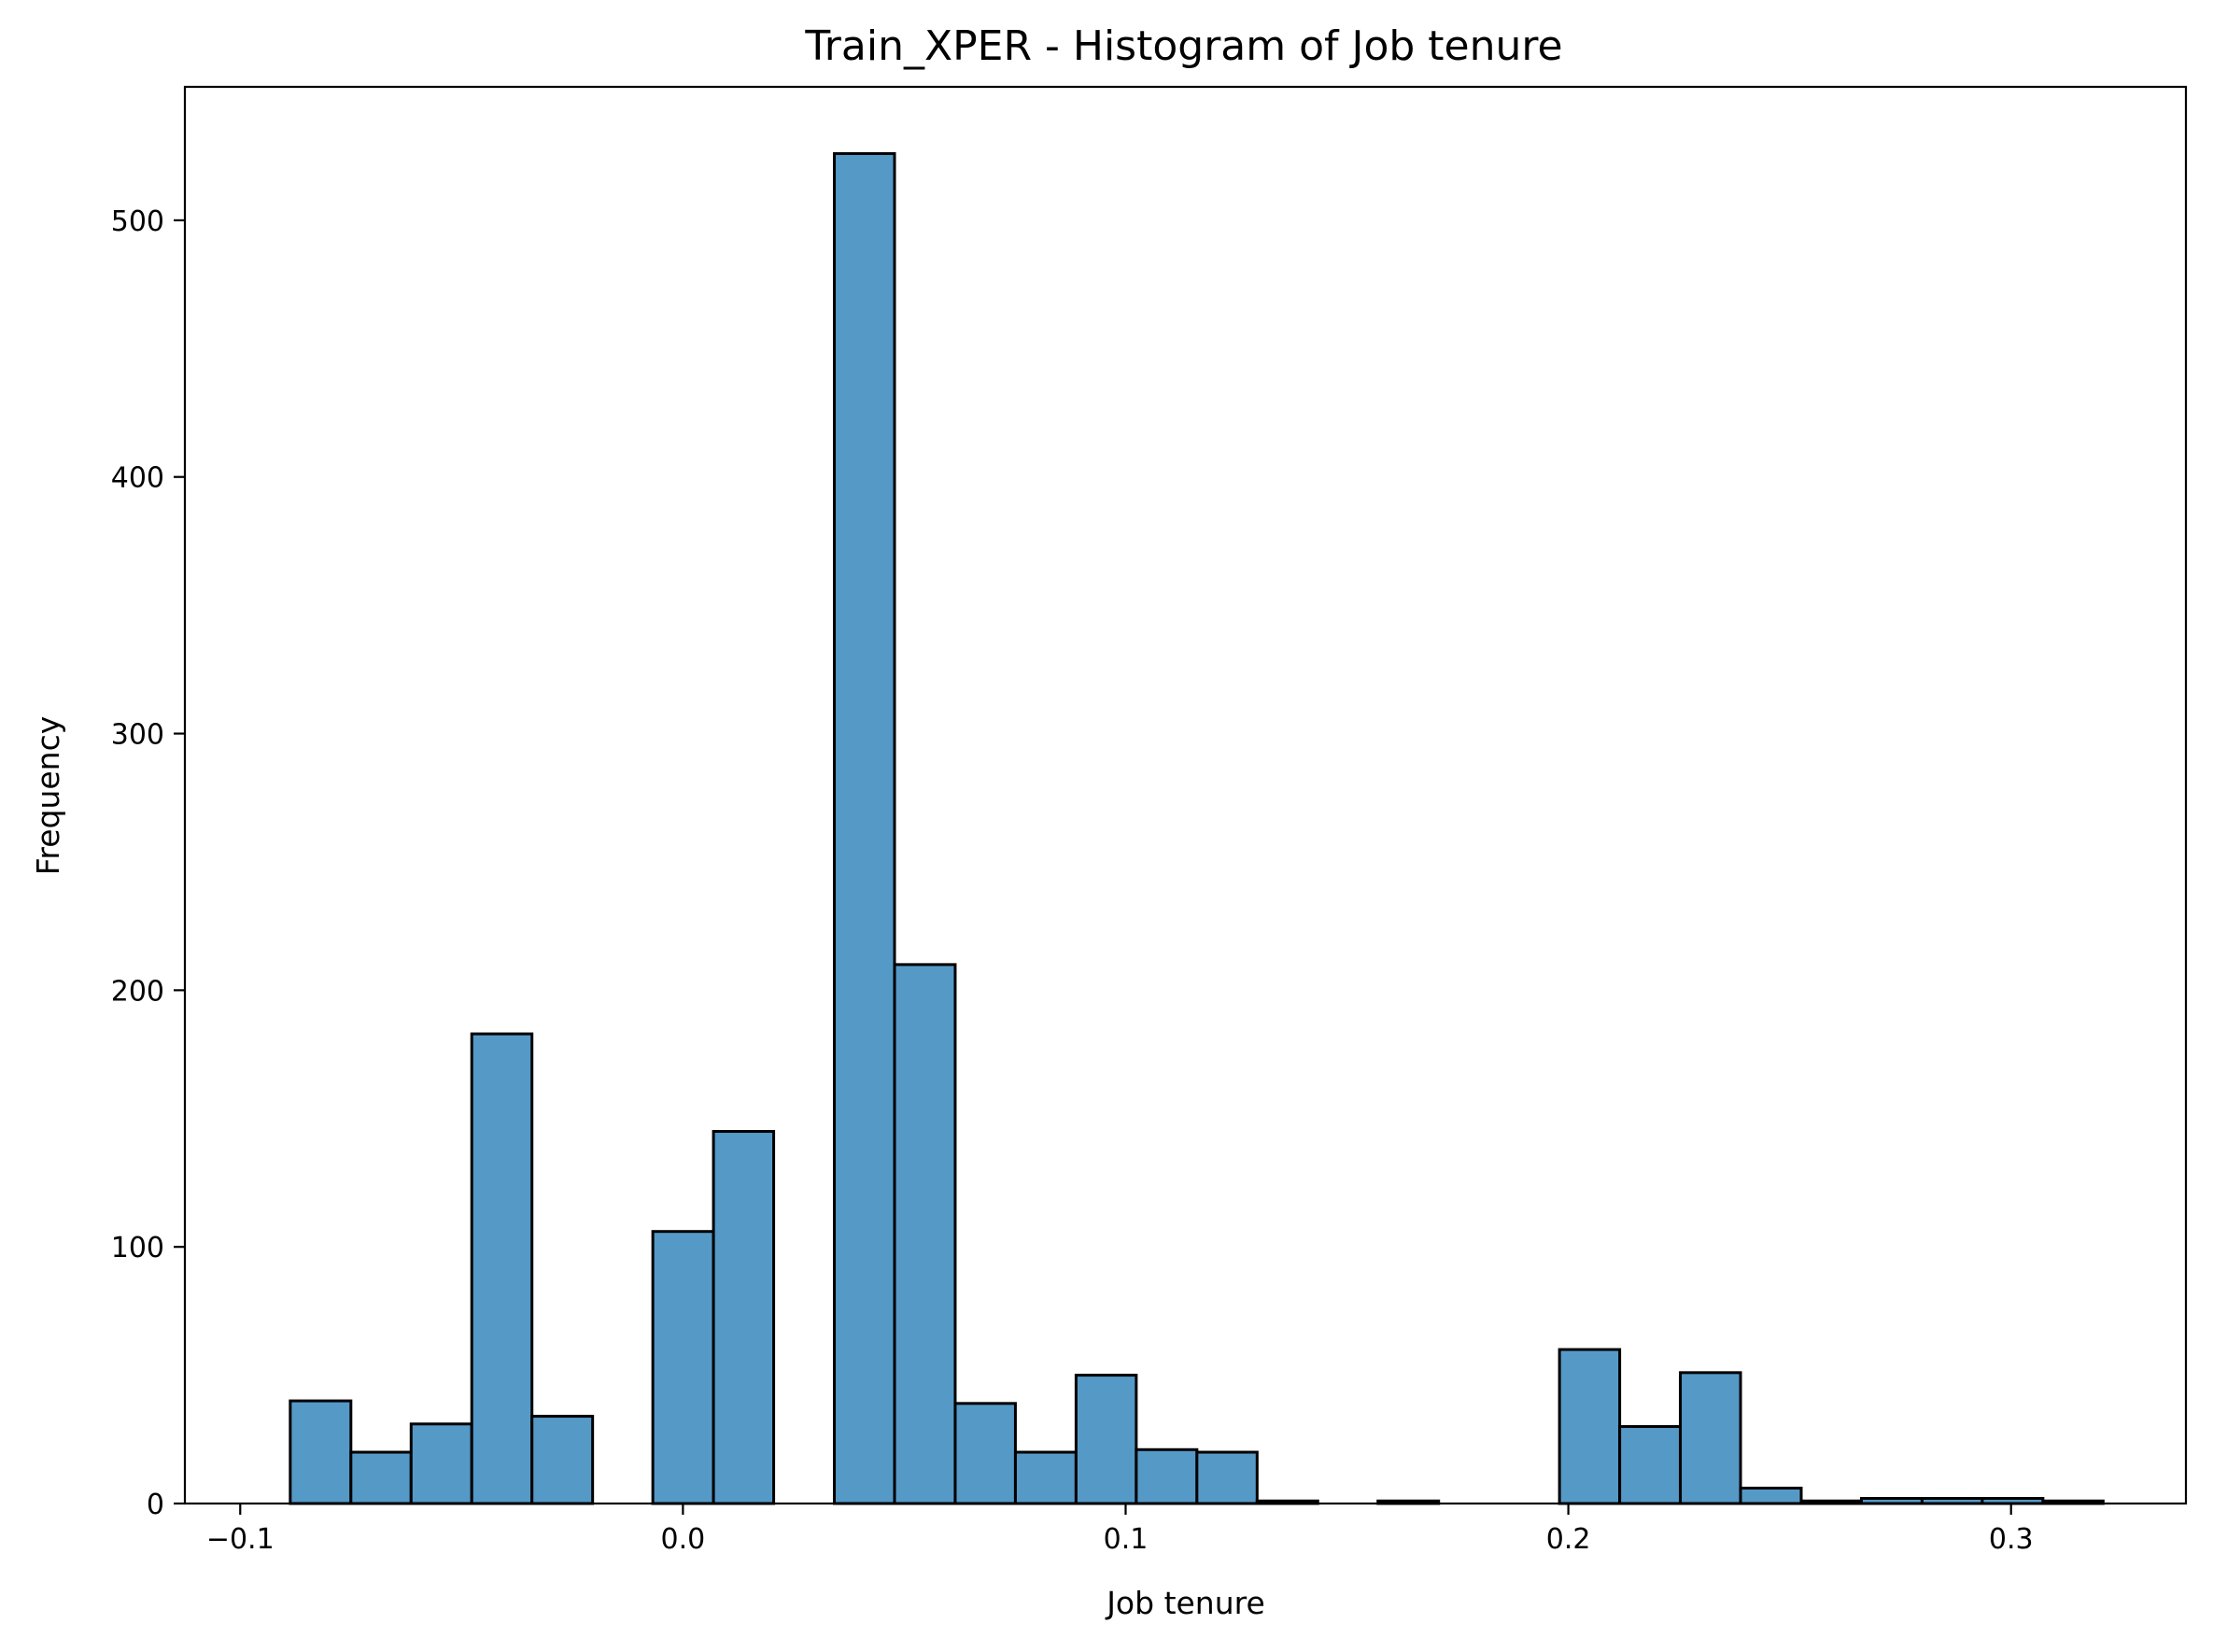 This screenshot has height=1652, width=2213. Describe the element at coordinates (48, 795) in the screenshot. I see `y-axis-title: Frequency` at that location.